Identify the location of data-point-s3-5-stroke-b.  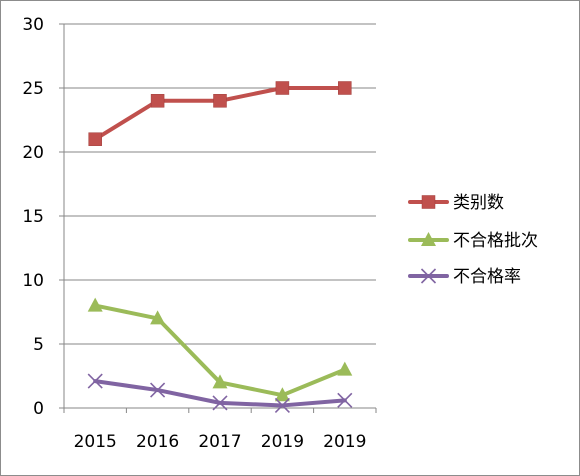
(345, 400).